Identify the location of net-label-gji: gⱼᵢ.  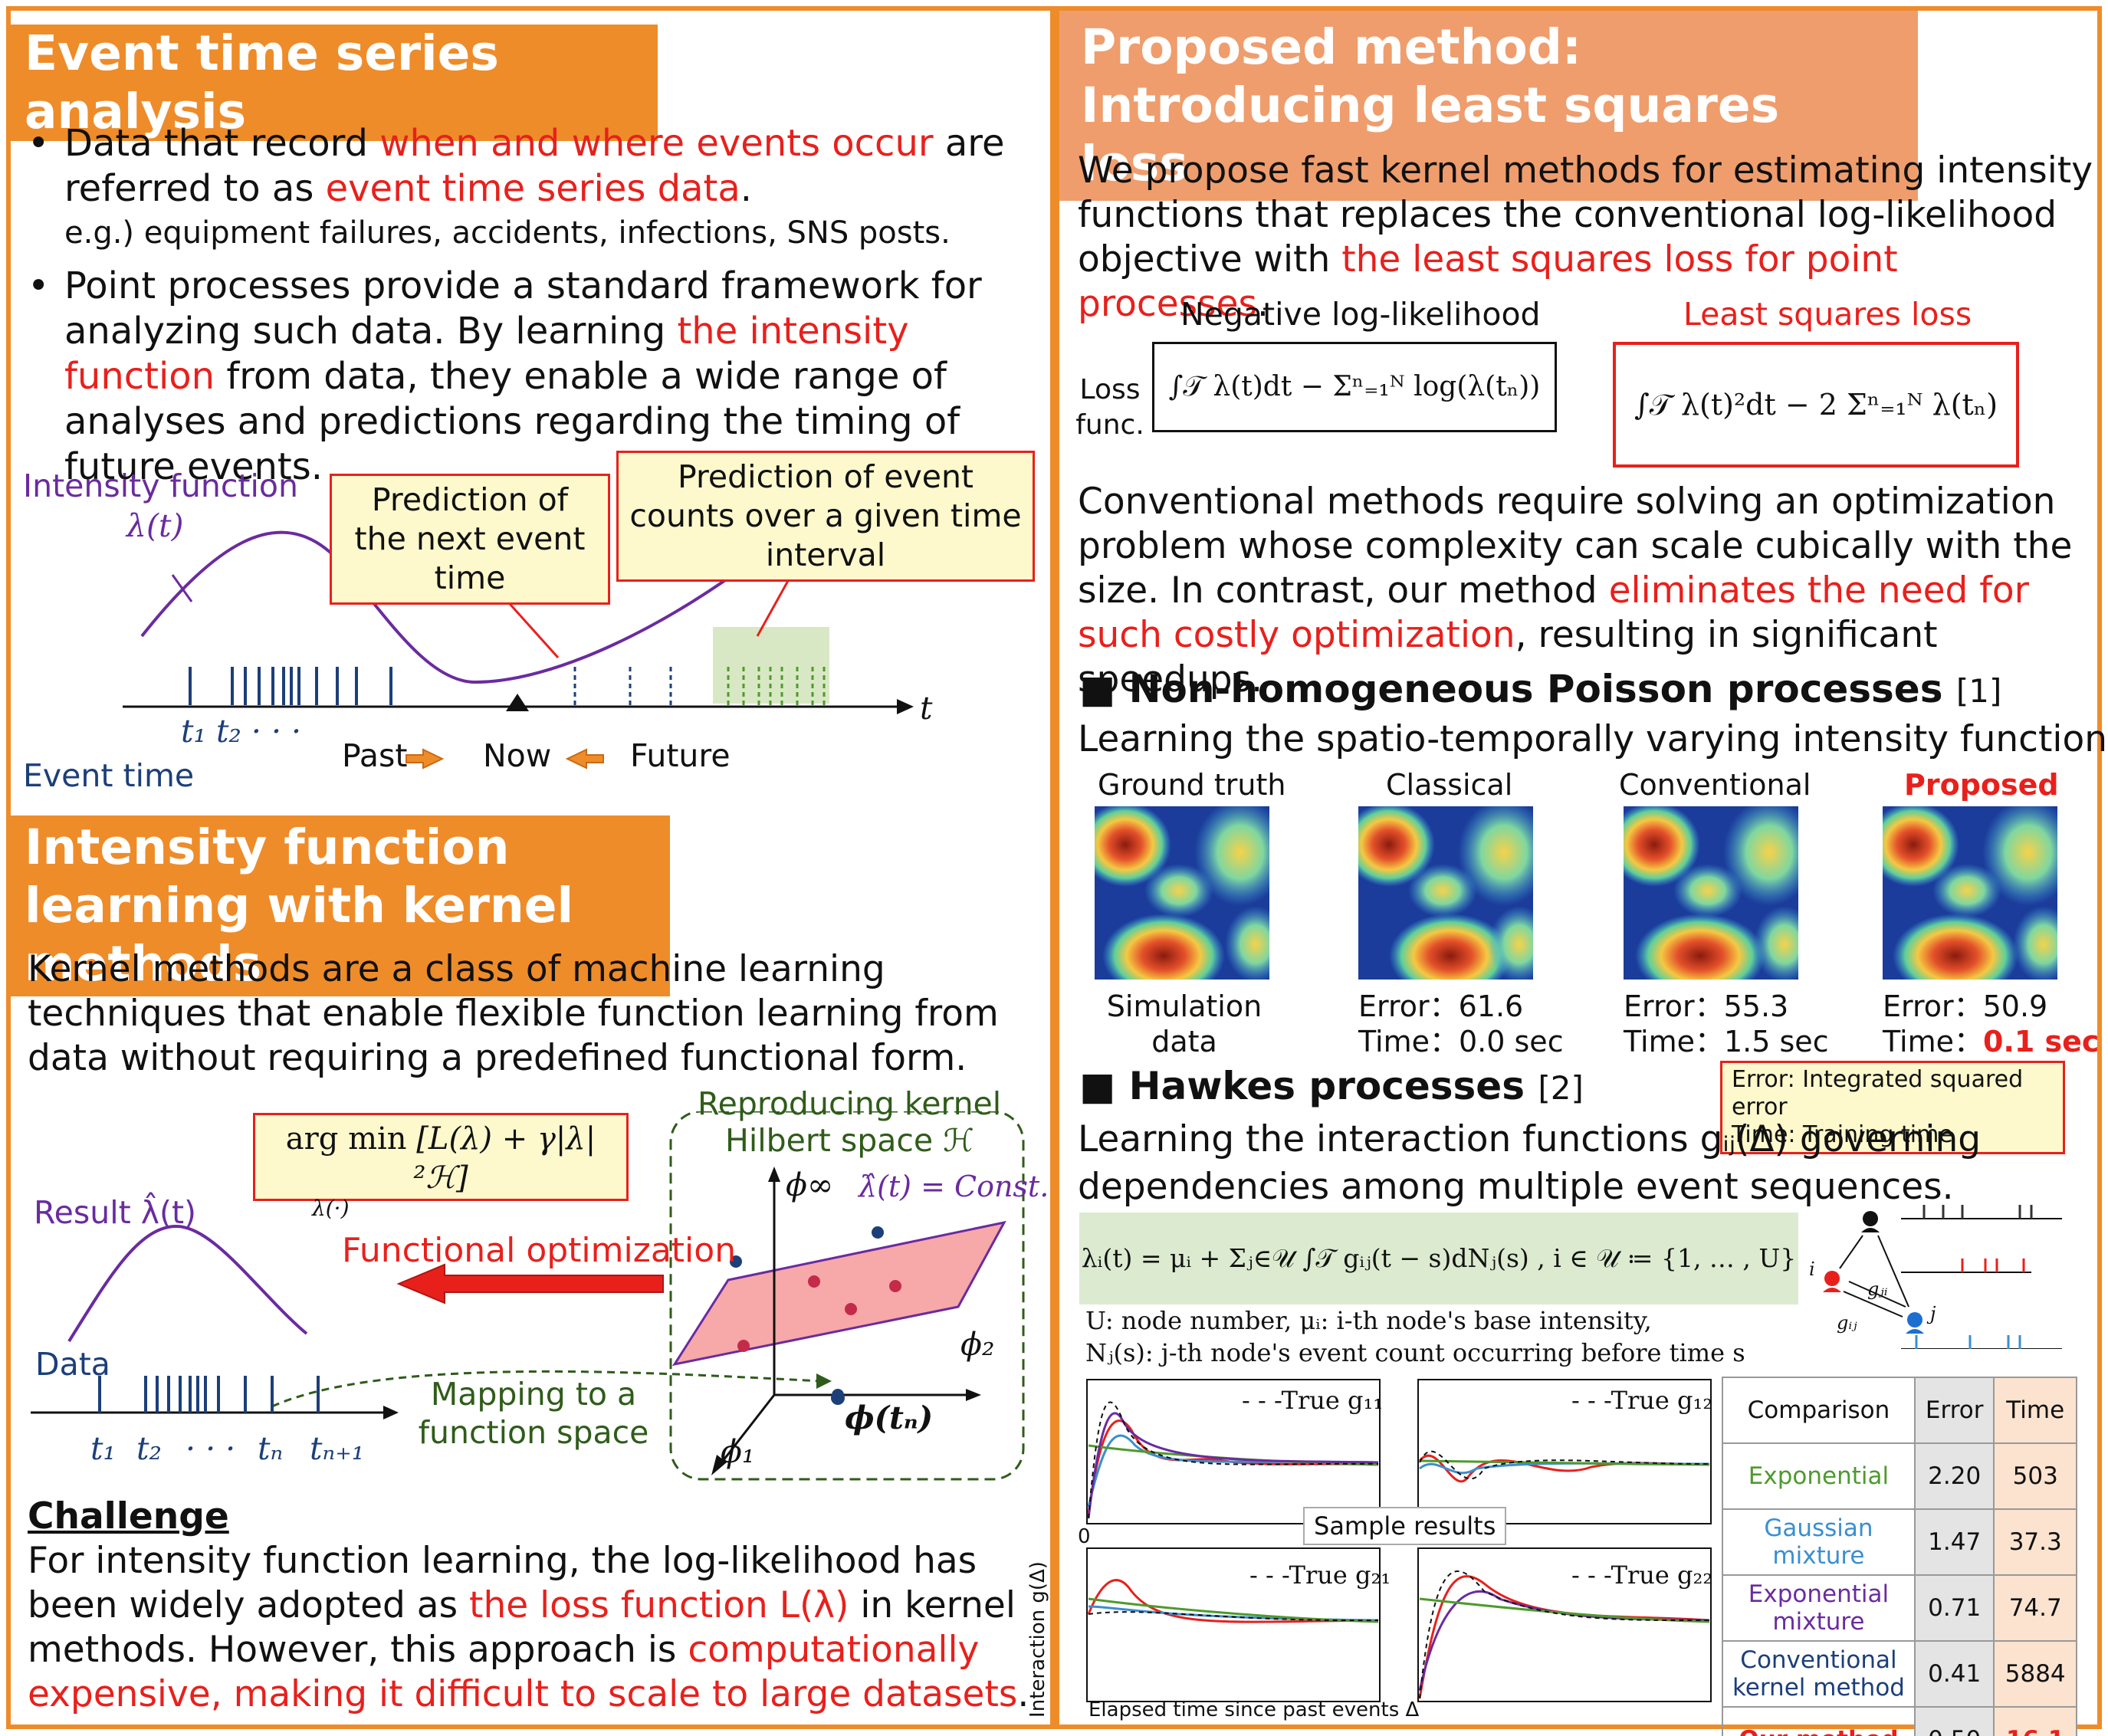
(1877, 1289).